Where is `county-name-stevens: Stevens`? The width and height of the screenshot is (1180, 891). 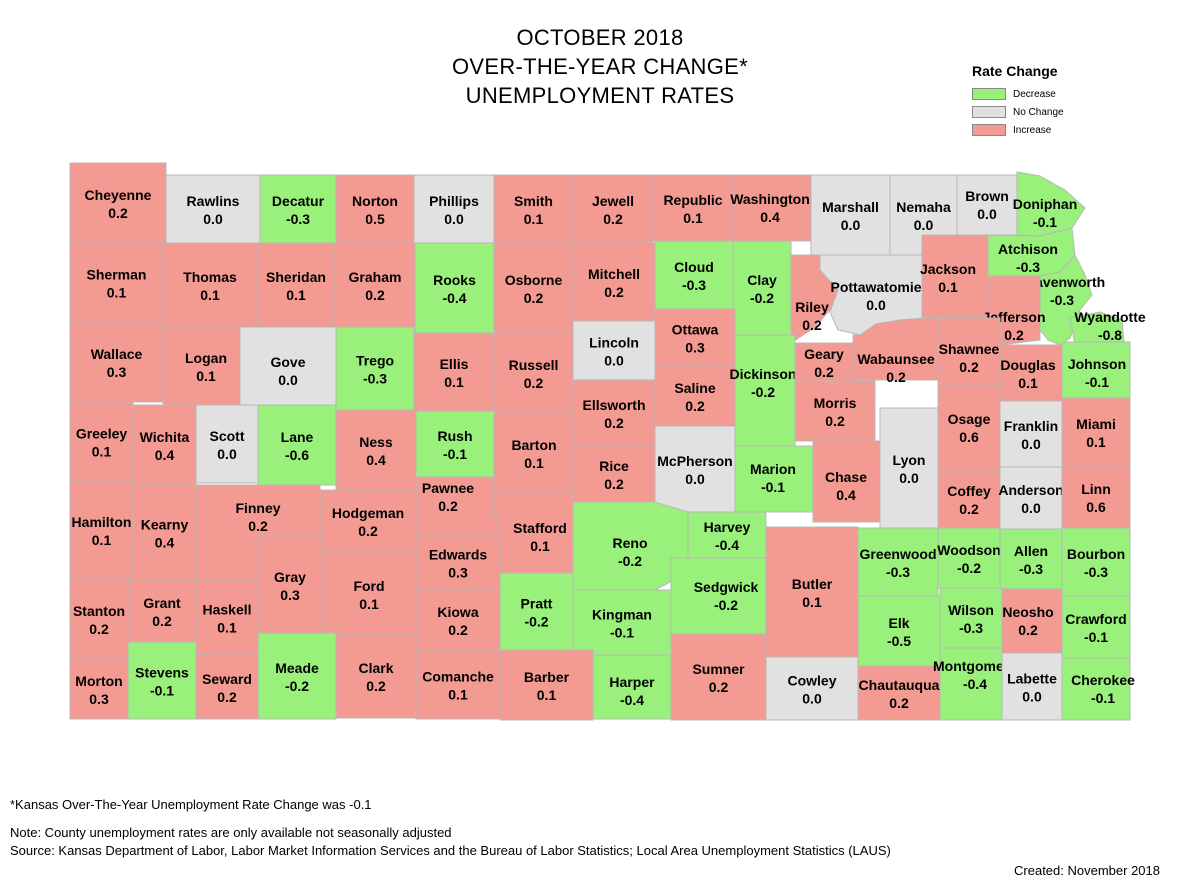
county-name-stevens: Stevens is located at coordinates (162, 673).